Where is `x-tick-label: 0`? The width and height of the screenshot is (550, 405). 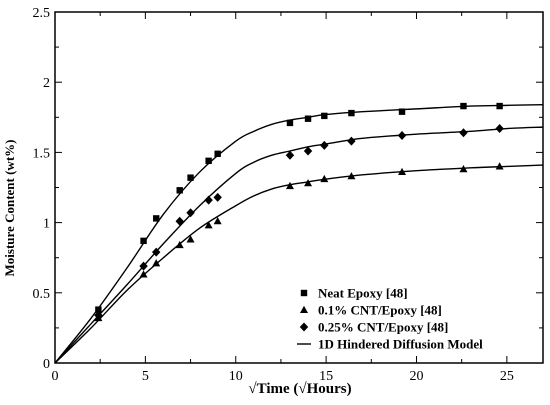 x-tick-label: 0 is located at coordinates (55, 376).